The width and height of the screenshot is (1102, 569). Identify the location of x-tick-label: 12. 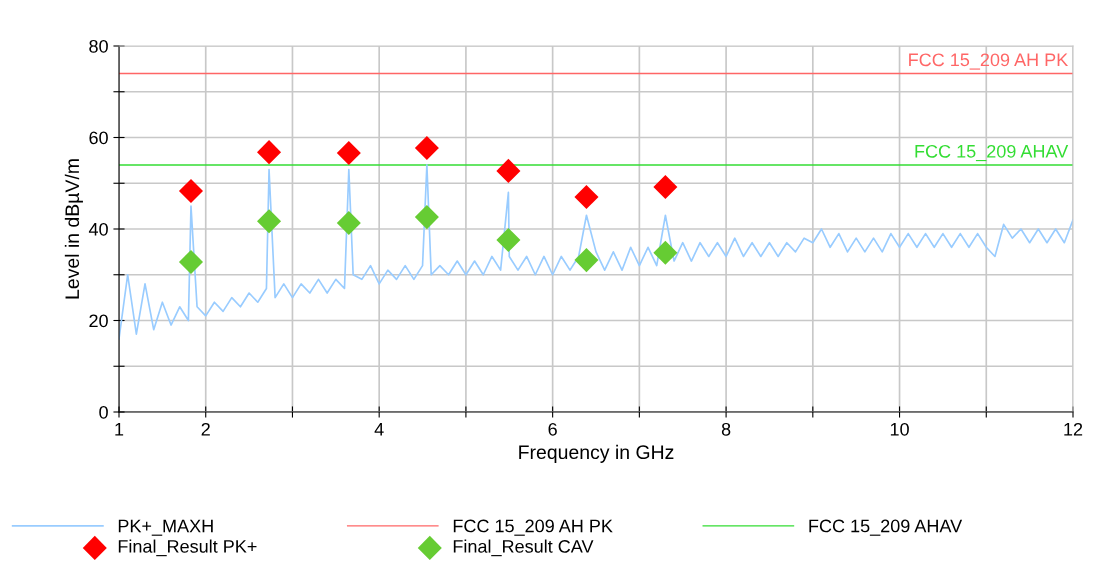
(1073, 429).